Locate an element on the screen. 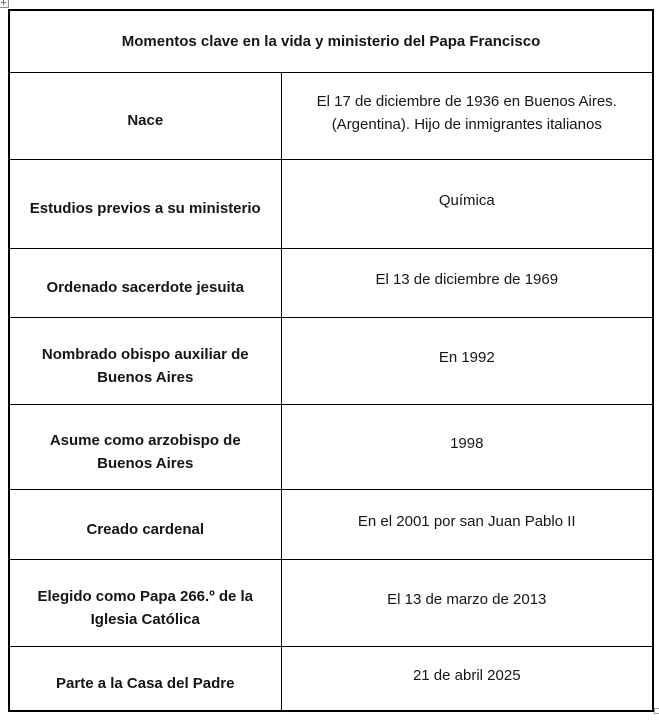  table-resize-handle is located at coordinates (656, 711).